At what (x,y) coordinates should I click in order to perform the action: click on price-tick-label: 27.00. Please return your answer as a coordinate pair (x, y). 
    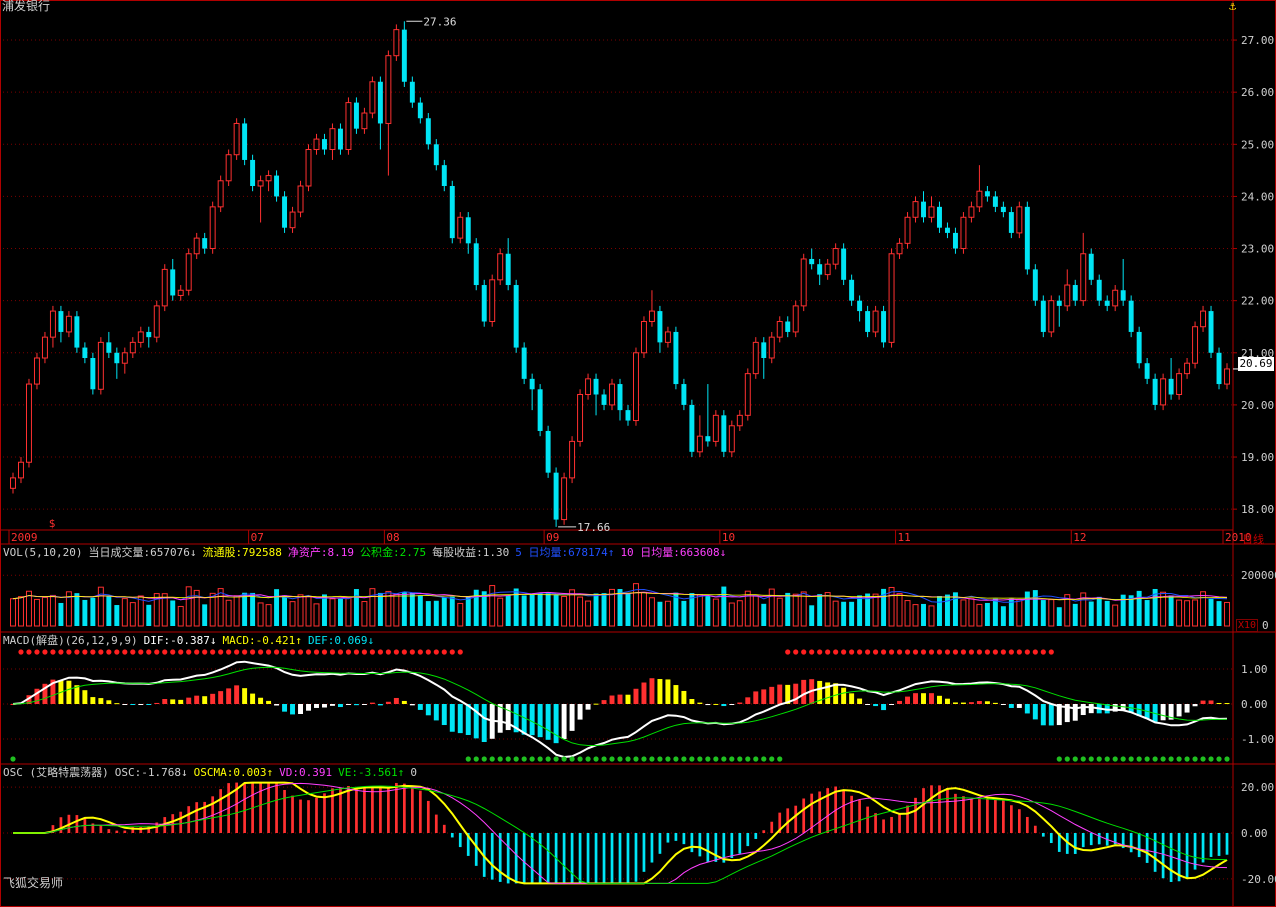
    Looking at the image, I should click on (1257, 40).